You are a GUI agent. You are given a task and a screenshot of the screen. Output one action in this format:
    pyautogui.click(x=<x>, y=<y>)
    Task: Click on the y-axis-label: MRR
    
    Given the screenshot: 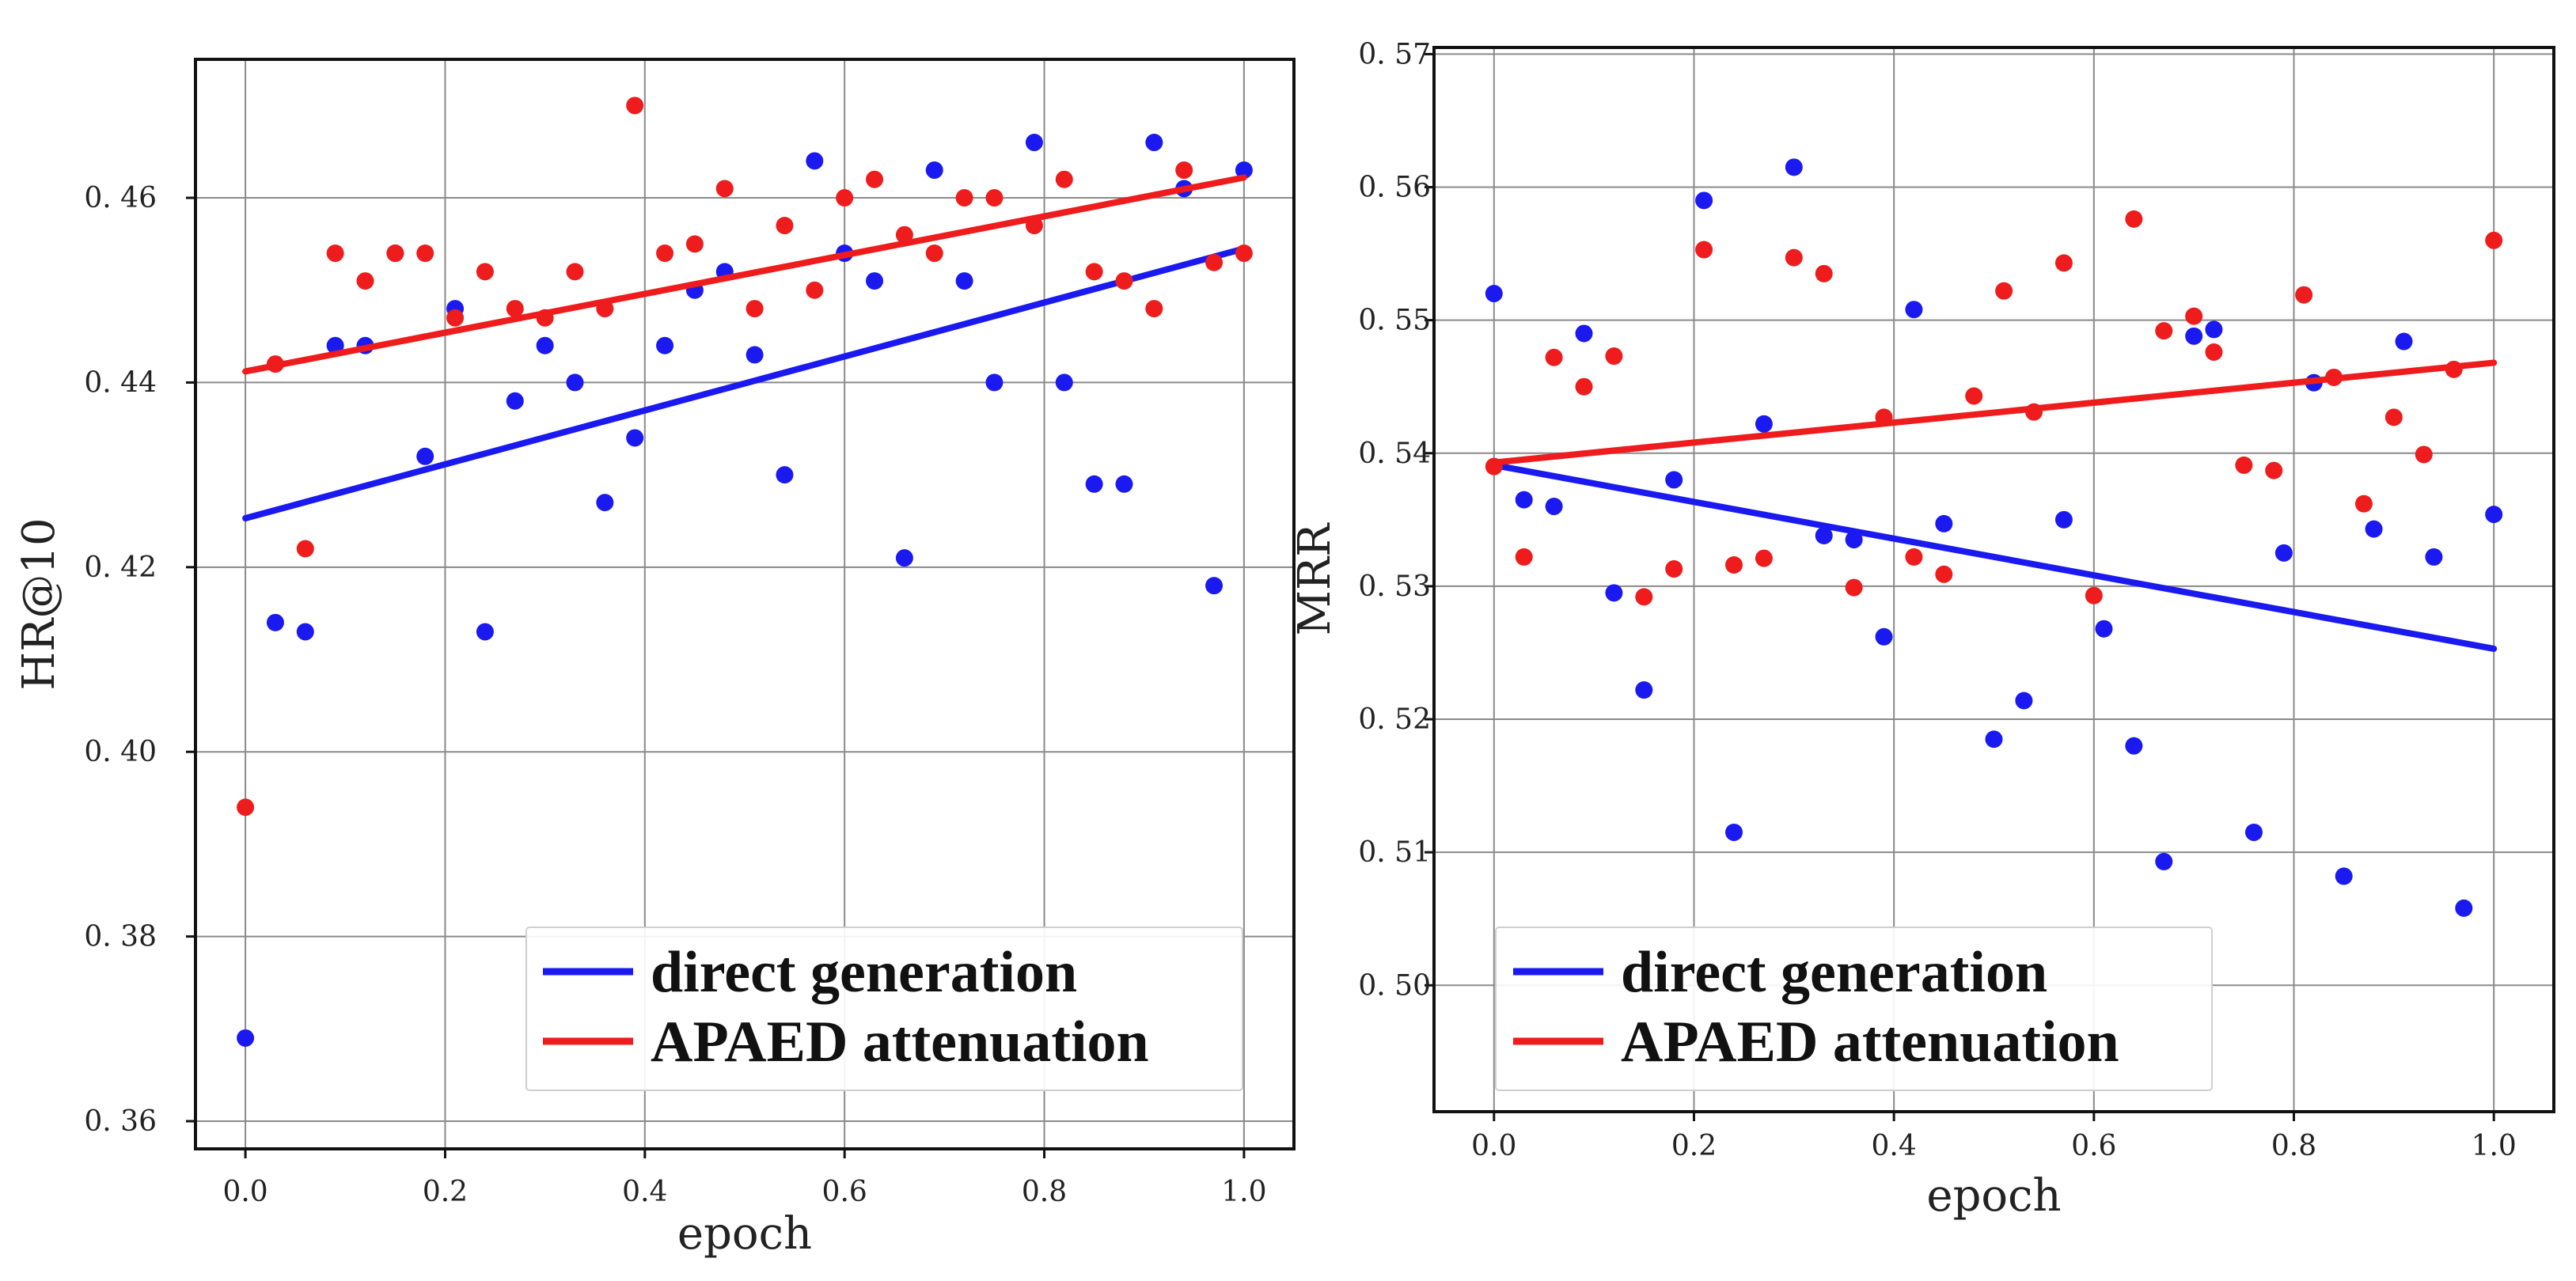 What is the action you would take?
    pyautogui.click(x=1315, y=579)
    